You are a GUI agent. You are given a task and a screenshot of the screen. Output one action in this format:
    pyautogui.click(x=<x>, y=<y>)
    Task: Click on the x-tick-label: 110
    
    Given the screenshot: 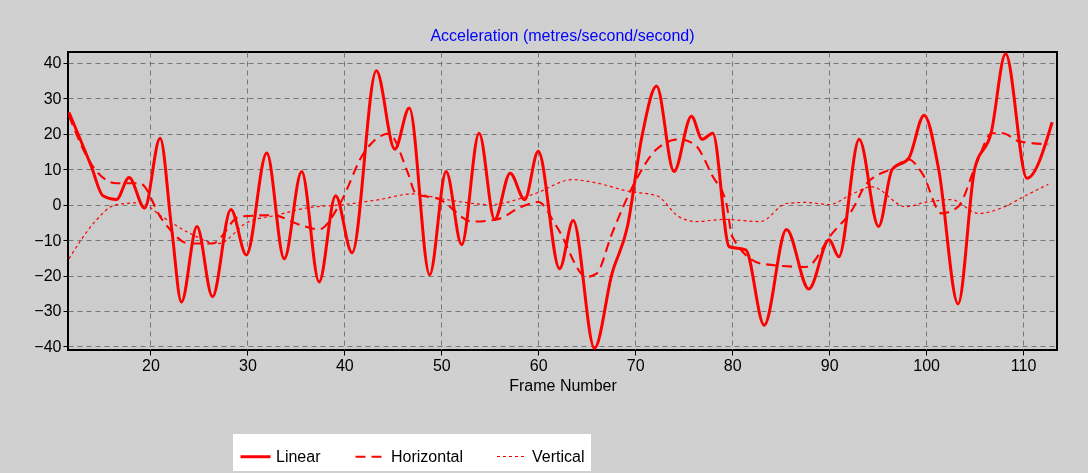 What is the action you would take?
    pyautogui.click(x=1023, y=365)
    